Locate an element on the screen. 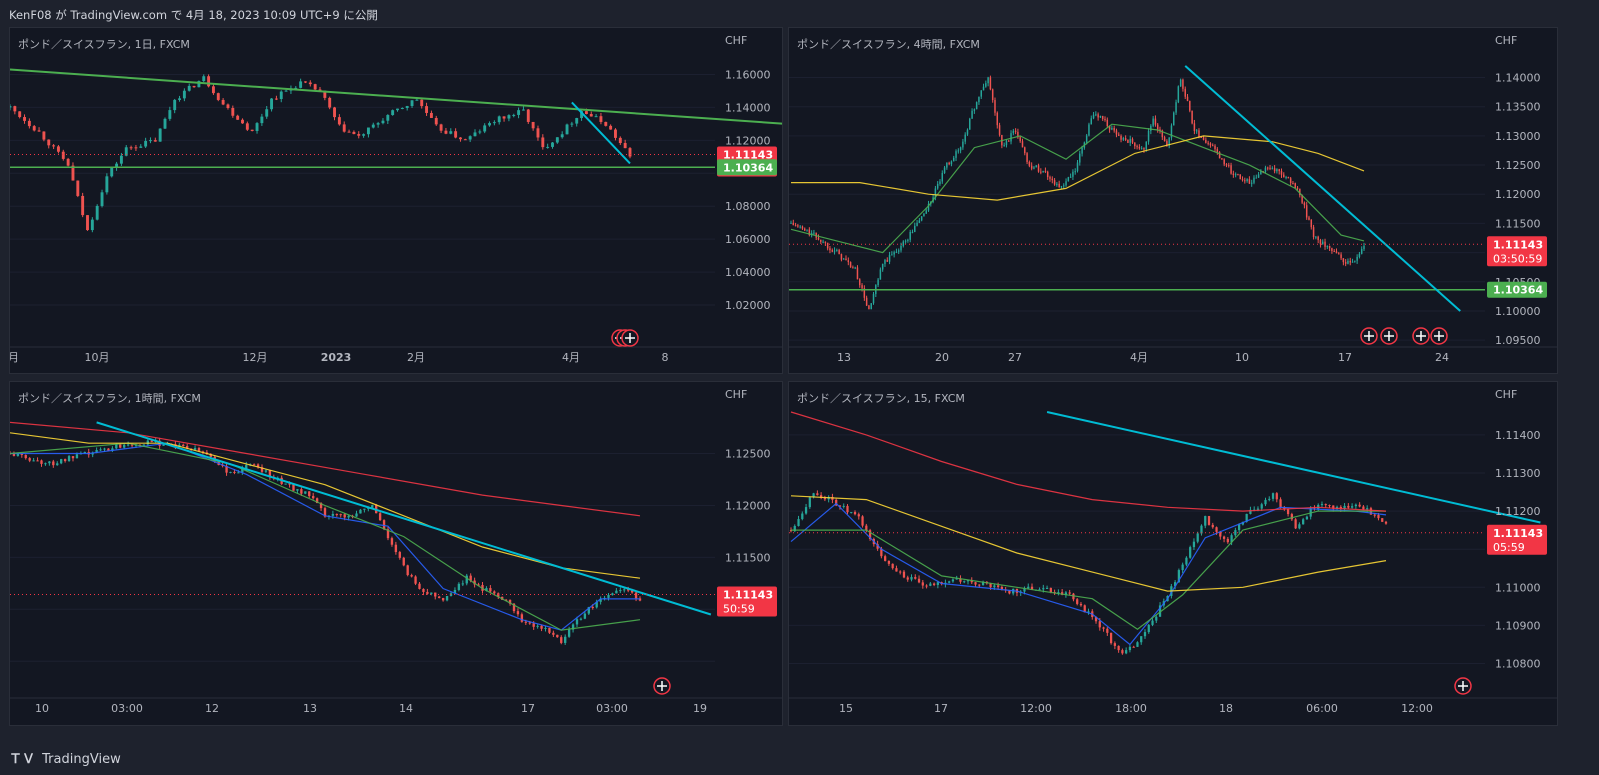 This screenshot has height=775, width=1599. x-tick-label: 10月 is located at coordinates (97, 357).